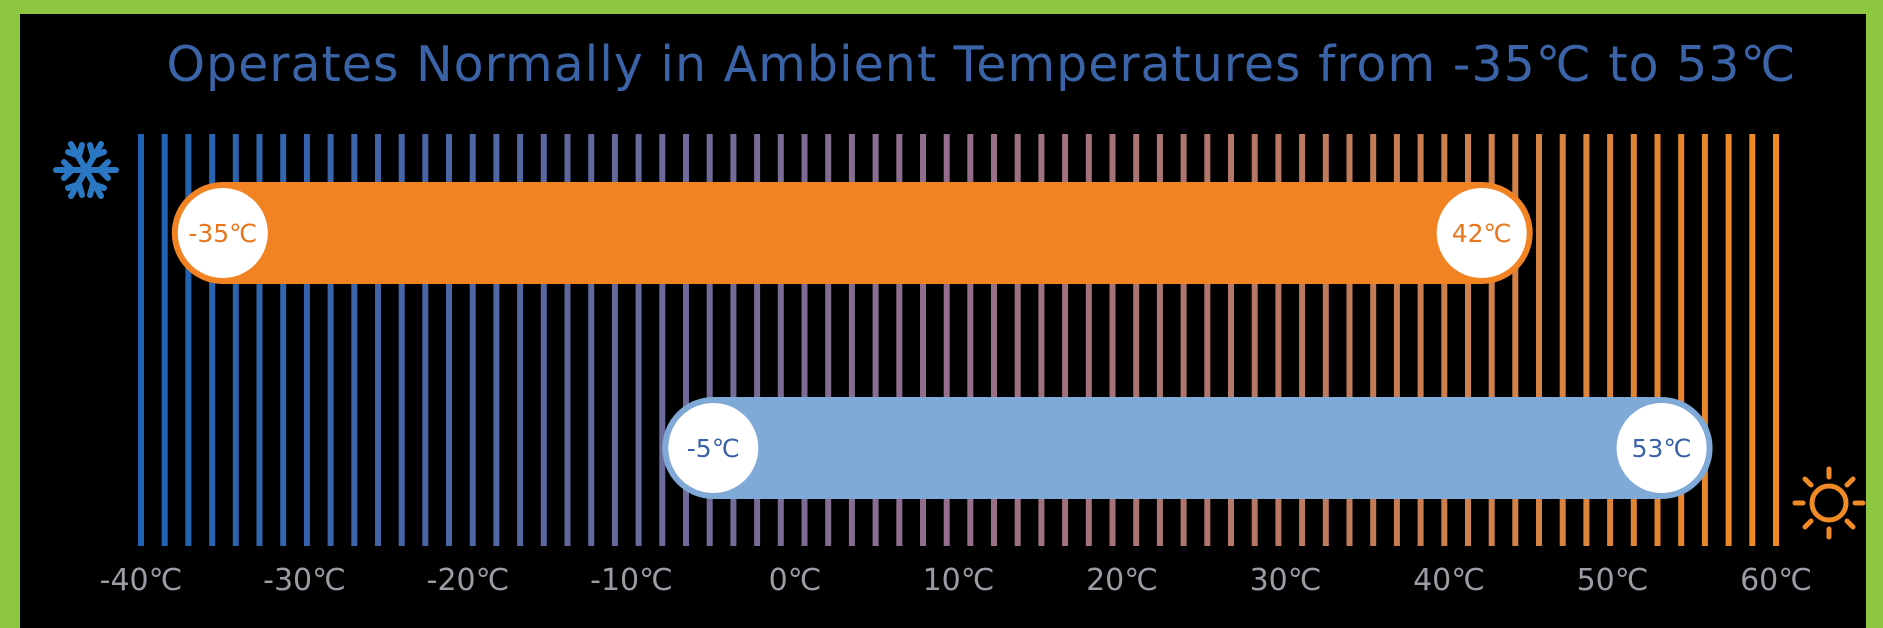  What do you see at coordinates (141, 580) in the screenshot?
I see `tick-label: -40℃` at bounding box center [141, 580].